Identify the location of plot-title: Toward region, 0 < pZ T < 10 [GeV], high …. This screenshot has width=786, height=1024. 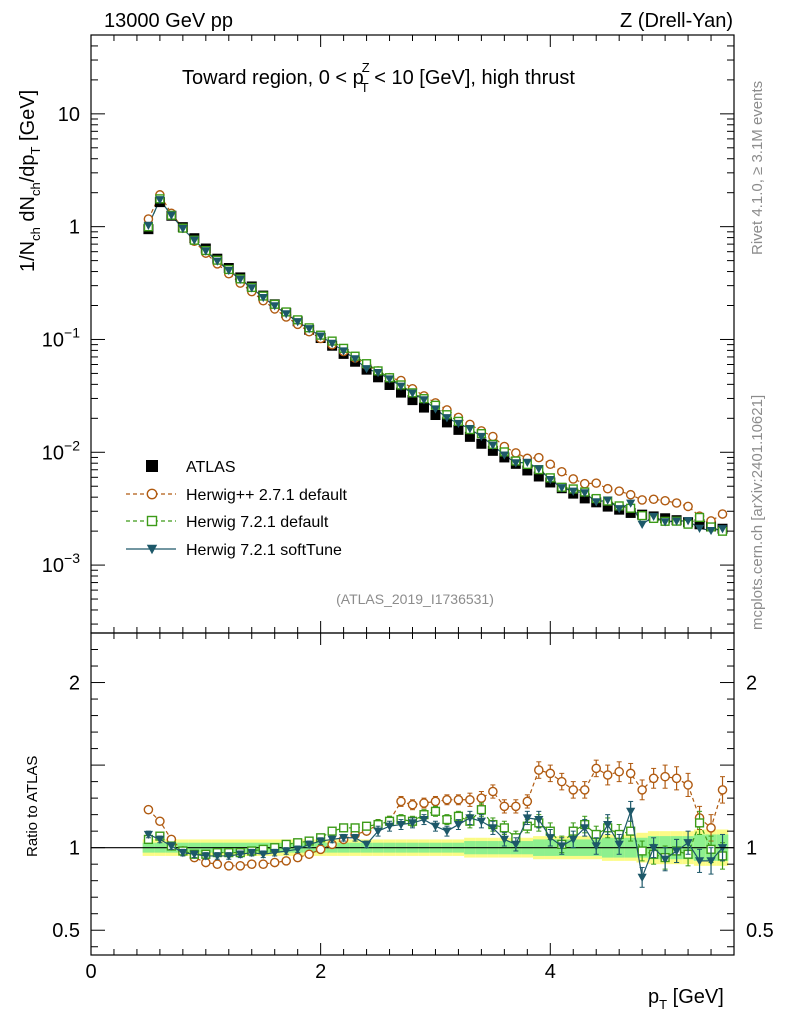
(378, 77).